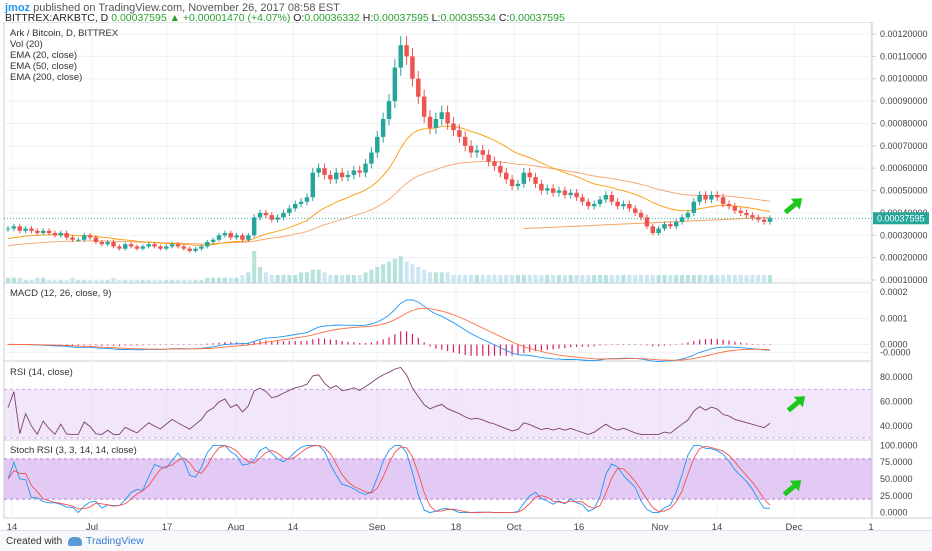 The image size is (932, 551). I want to click on open-label: O:, so click(299, 18).